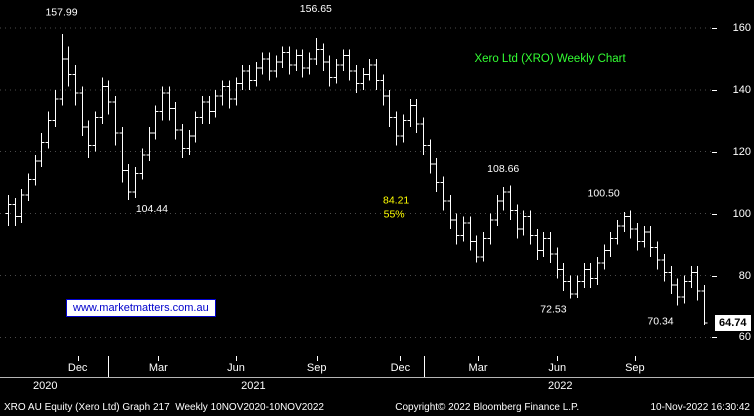 Image resolution: width=754 pixels, height=416 pixels. I want to click on price-axis: 64.74 60 80 100 120 140 160, so click(733, 178).